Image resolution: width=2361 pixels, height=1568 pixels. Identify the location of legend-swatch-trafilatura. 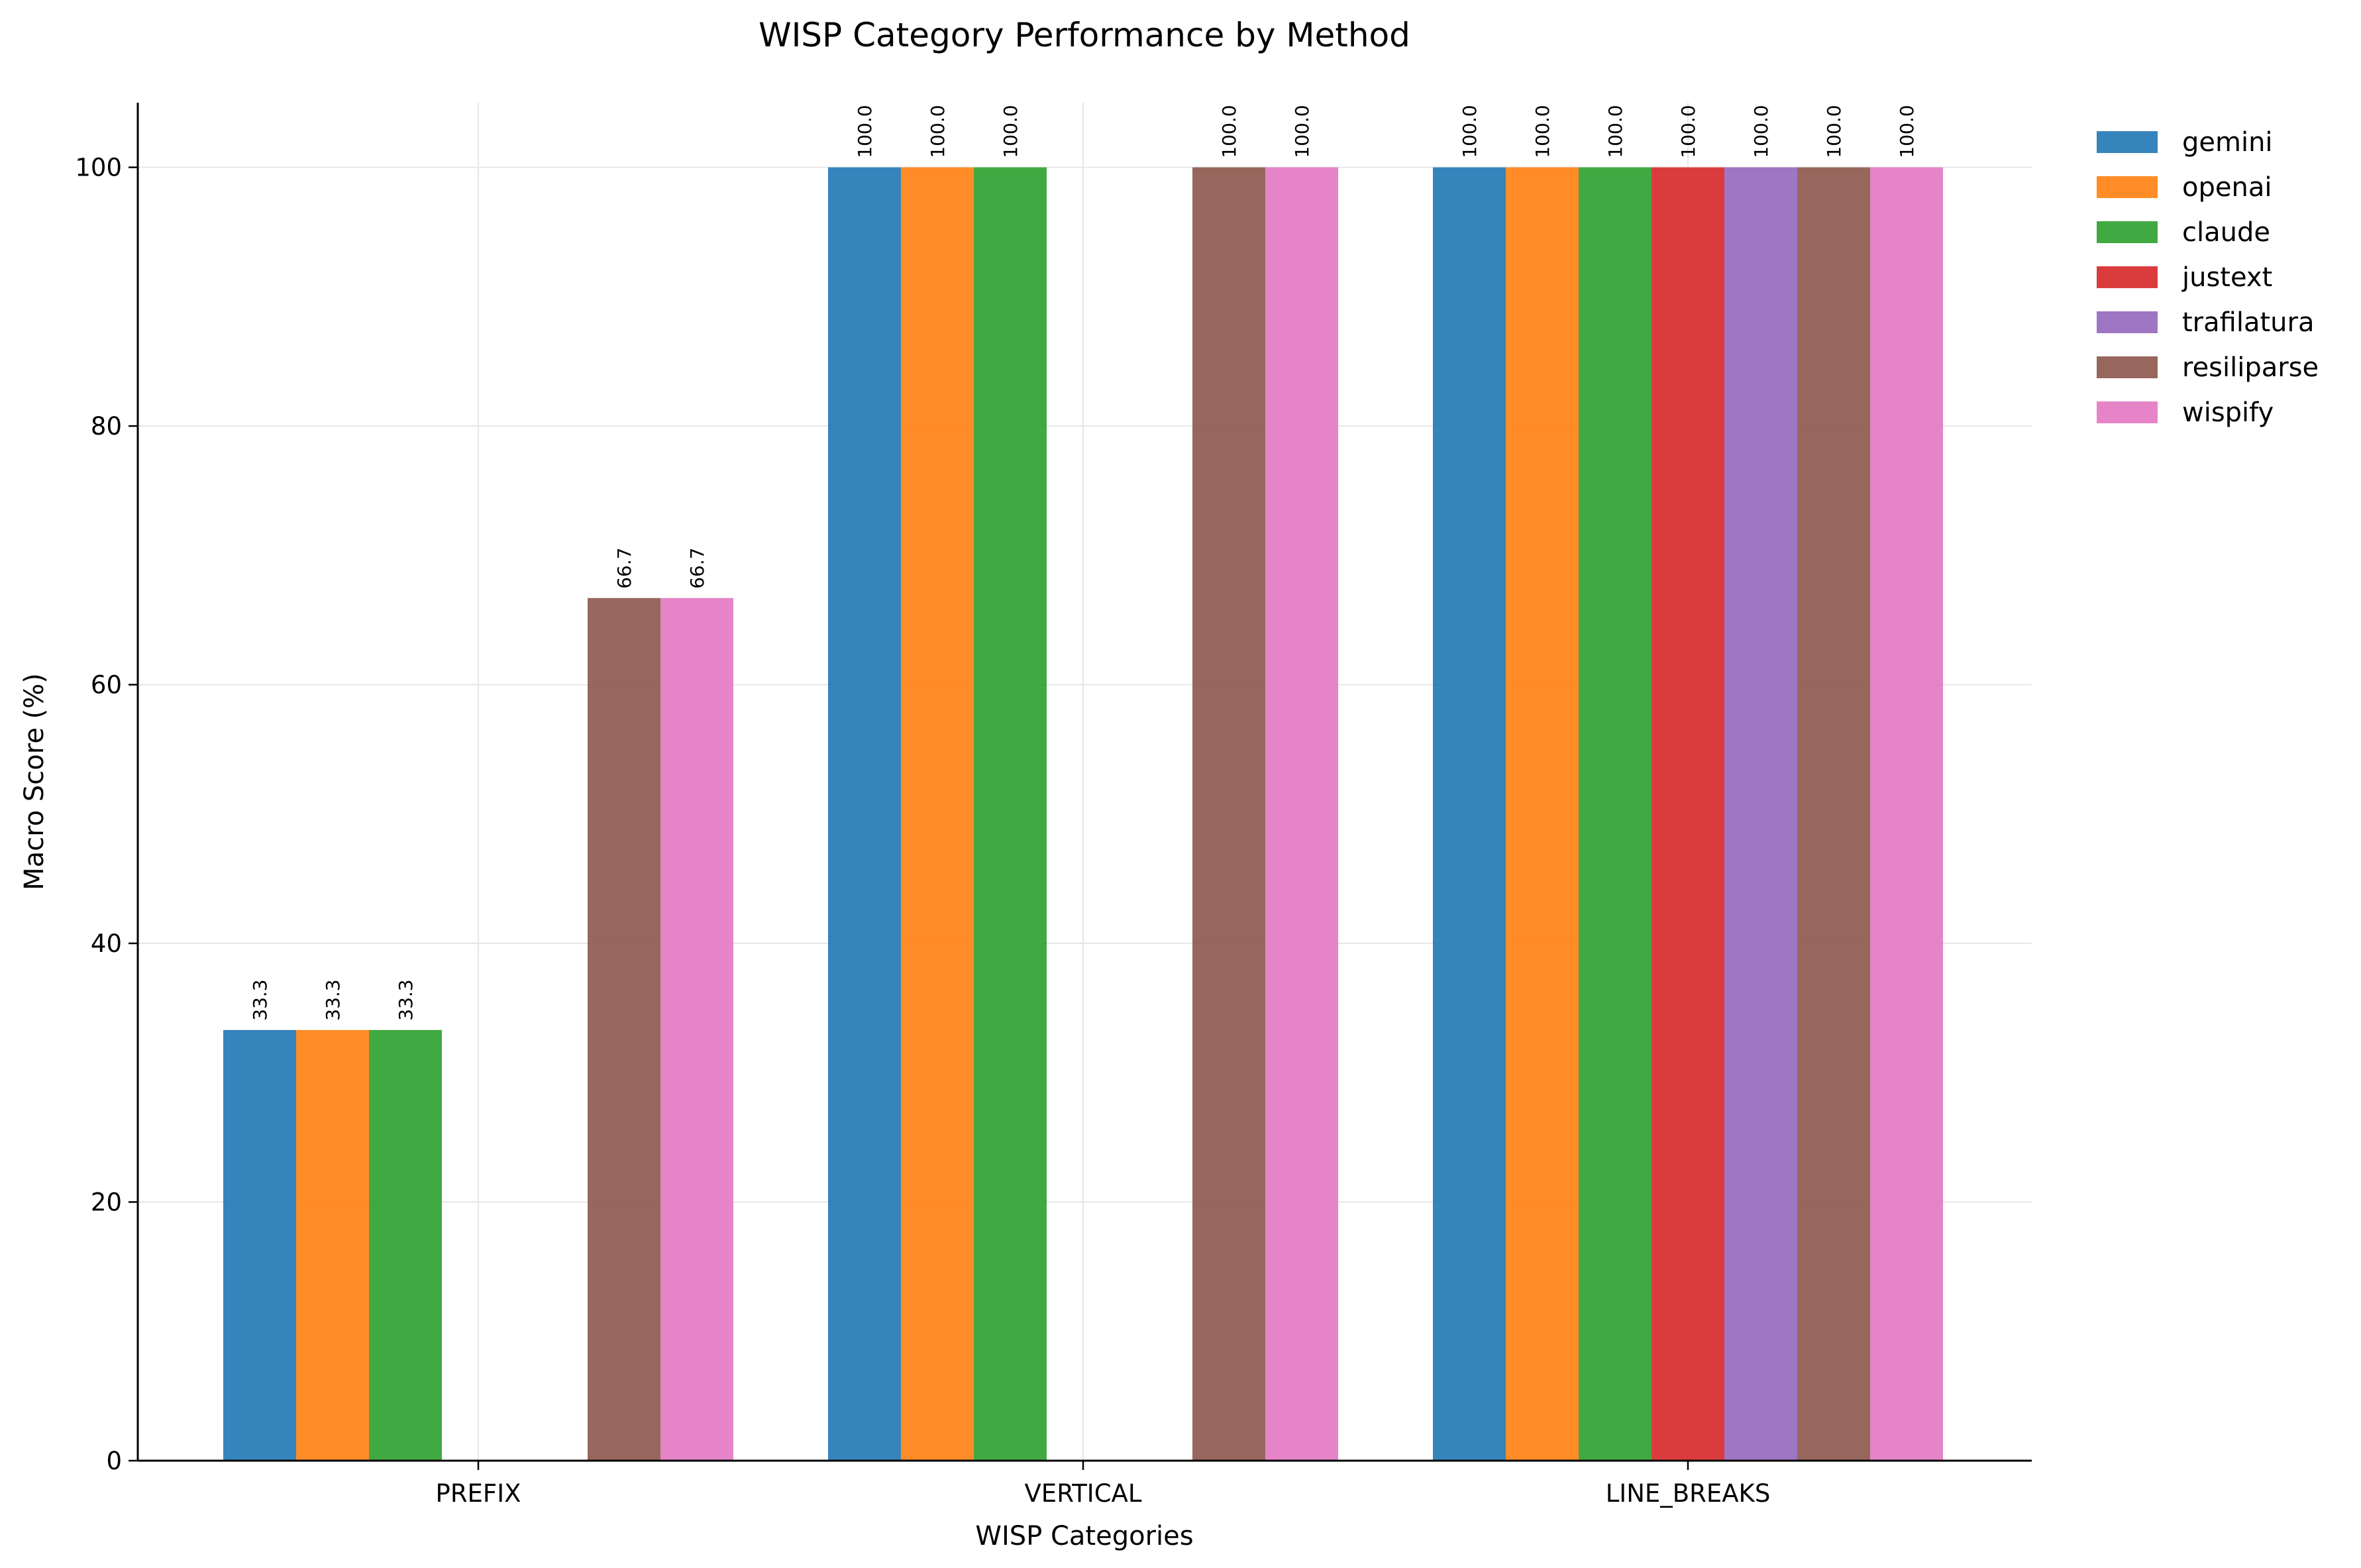
(2127, 322).